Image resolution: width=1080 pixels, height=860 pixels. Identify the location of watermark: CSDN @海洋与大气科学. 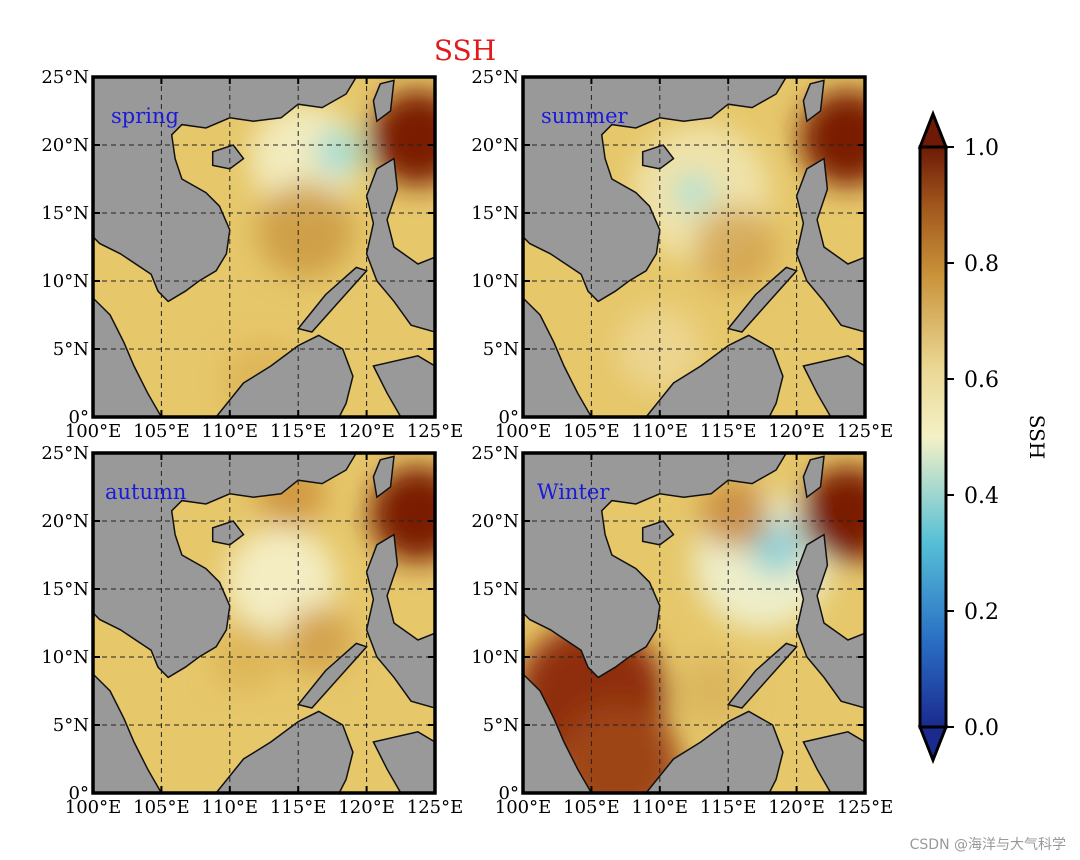
(987, 845).